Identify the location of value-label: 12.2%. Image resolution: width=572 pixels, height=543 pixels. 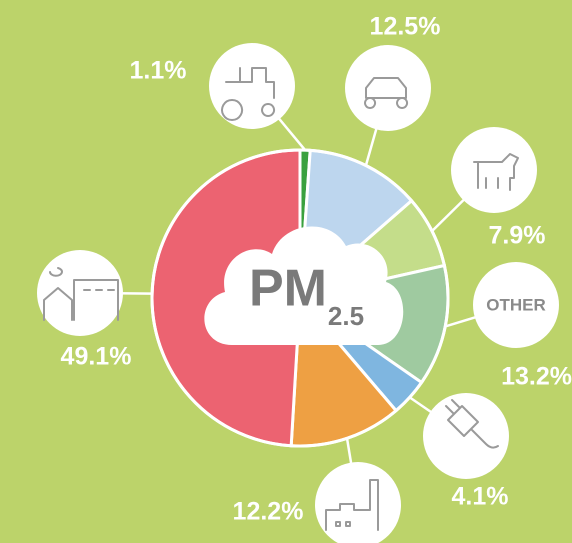
(268, 512).